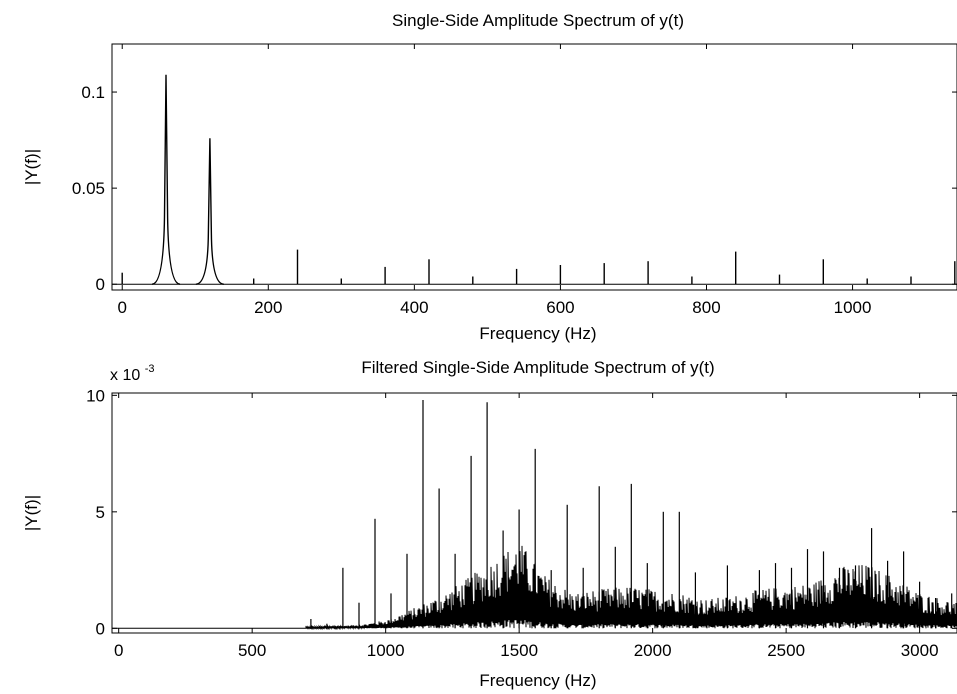  What do you see at coordinates (706, 307) in the screenshot?
I see `top-x-tick-label-4: 800` at bounding box center [706, 307].